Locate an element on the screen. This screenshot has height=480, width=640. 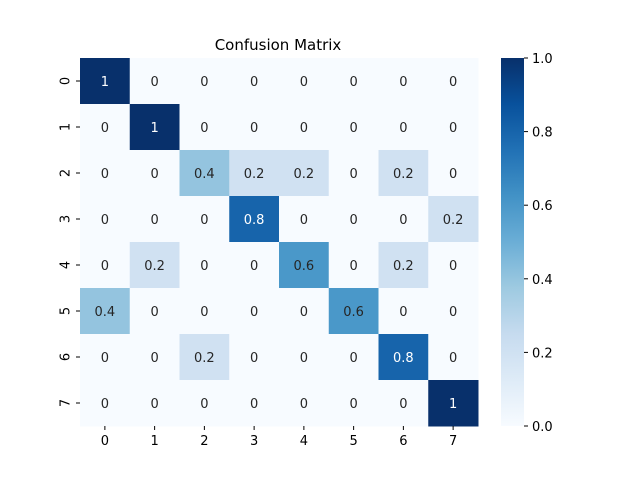
heatmap-cell-r3-c7 is located at coordinates (453, 219).